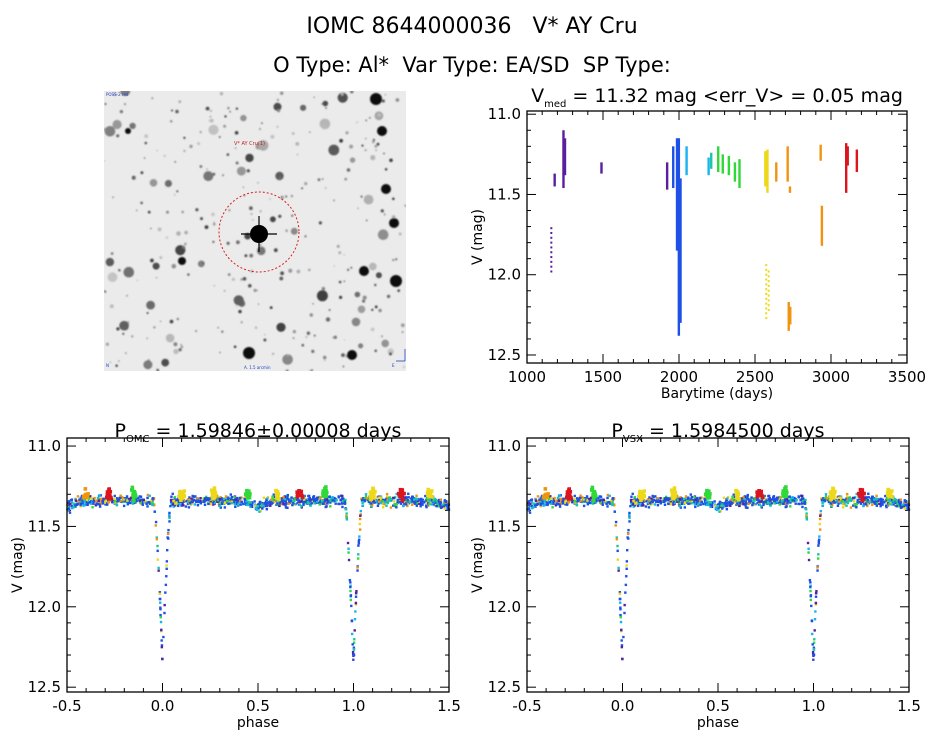 This screenshot has height=747, width=944. Describe the element at coordinates (814, 706) in the screenshot. I see `x-tick-label: 1.0` at that location.